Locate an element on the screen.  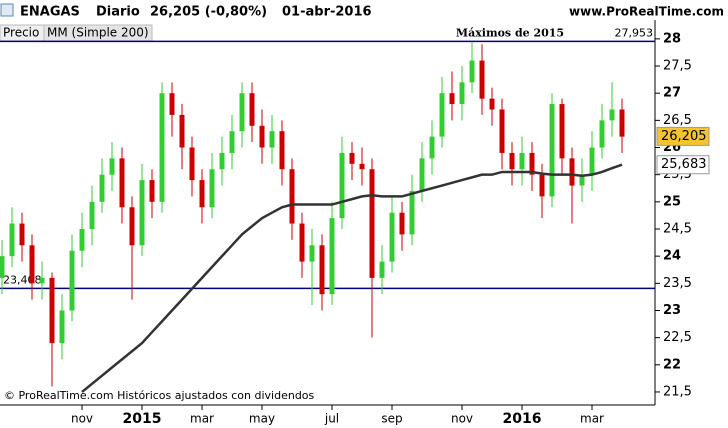
date: 01-abr-2016 is located at coordinates (327, 12).